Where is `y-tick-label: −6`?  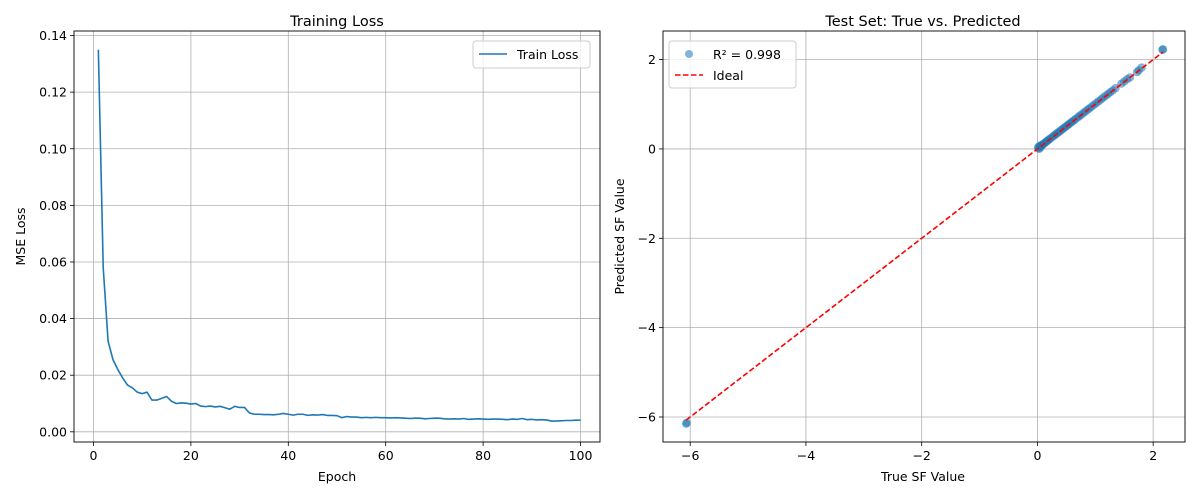 y-tick-label: −6 is located at coordinates (647, 416).